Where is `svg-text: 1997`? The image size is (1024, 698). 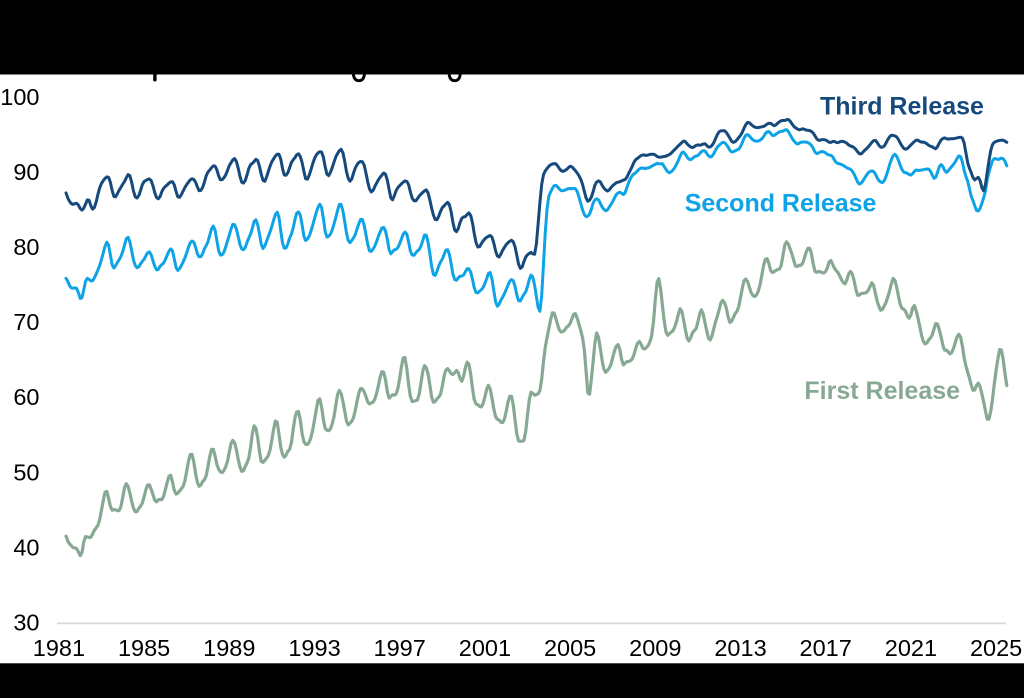
svg-text: 1997 is located at coordinates (400, 648).